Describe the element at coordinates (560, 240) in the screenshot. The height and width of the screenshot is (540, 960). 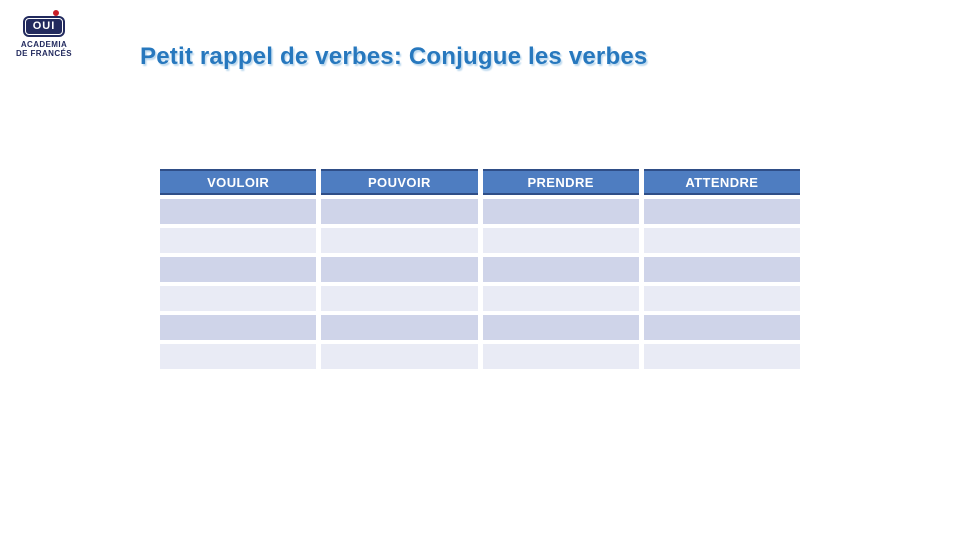
I see `table-cell-r2-c3` at that location.